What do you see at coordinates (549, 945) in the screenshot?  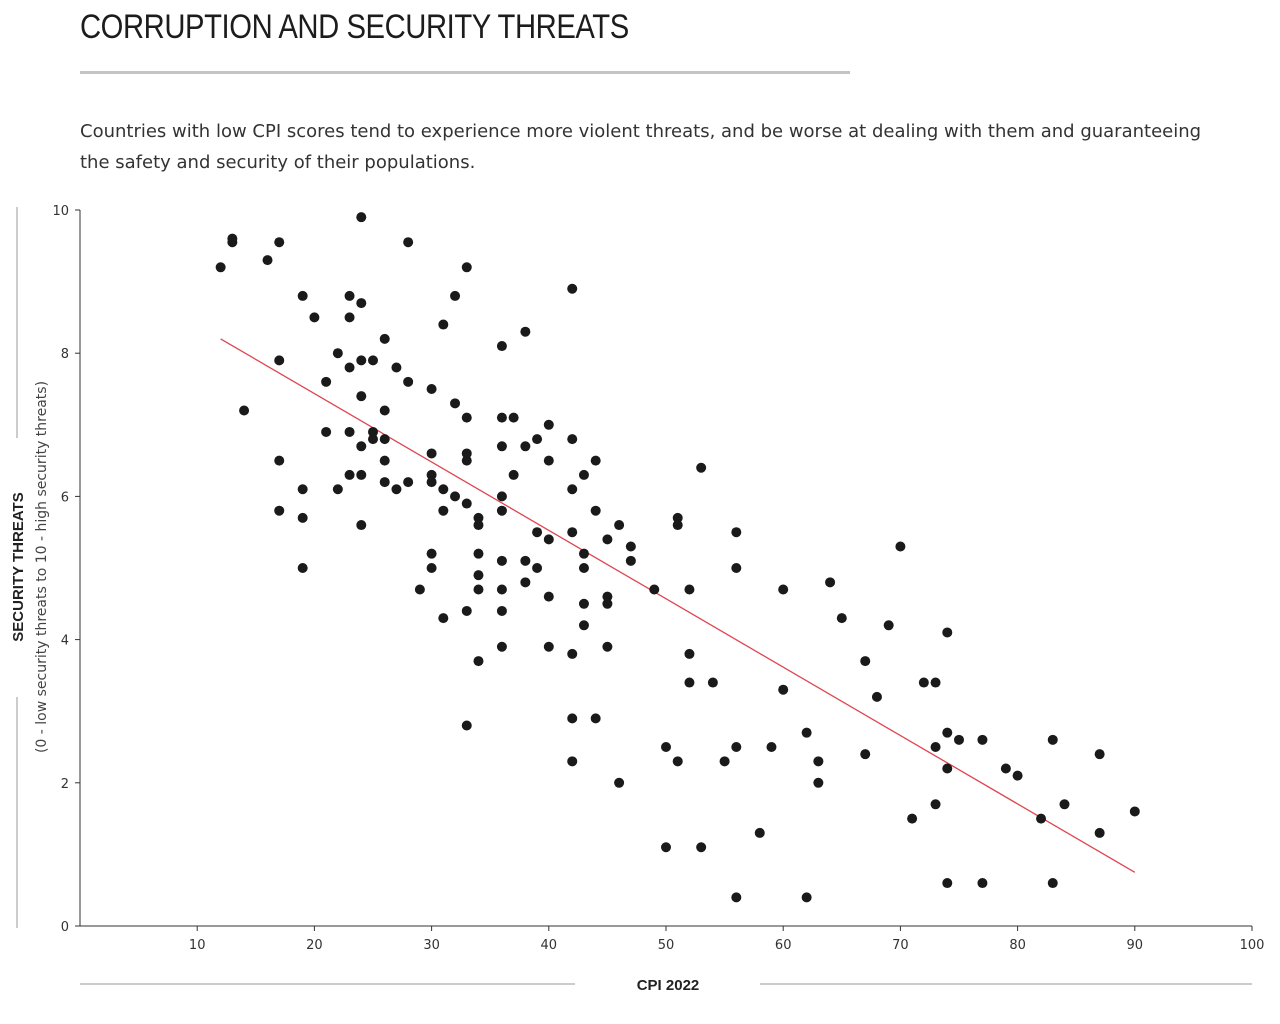 I see `x-tick-label: 40` at bounding box center [549, 945].